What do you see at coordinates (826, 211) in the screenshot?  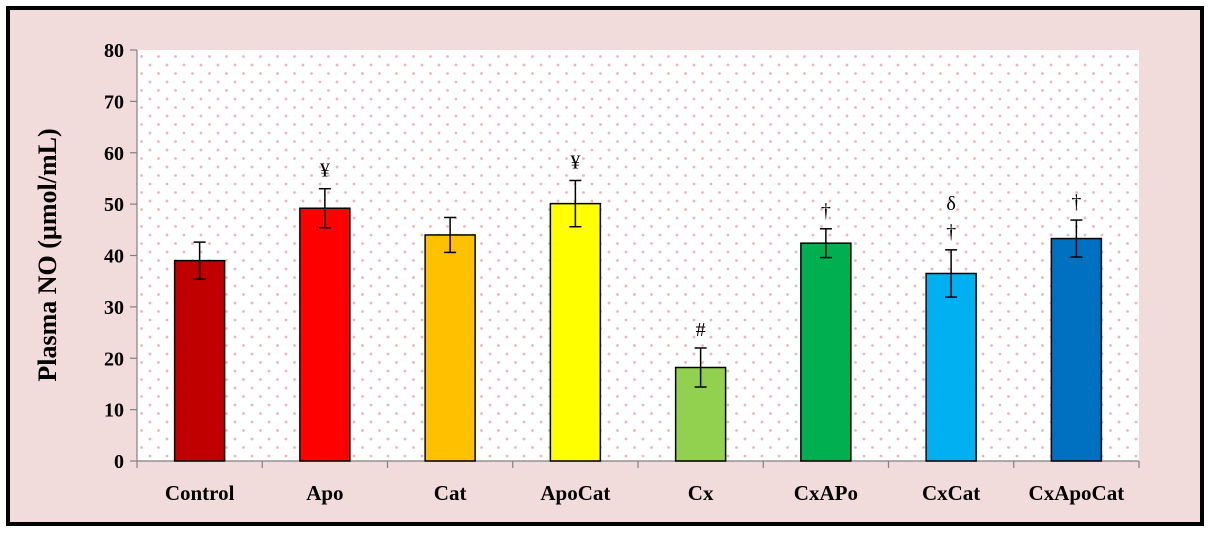 I see `annotation-cxapo: †` at bounding box center [826, 211].